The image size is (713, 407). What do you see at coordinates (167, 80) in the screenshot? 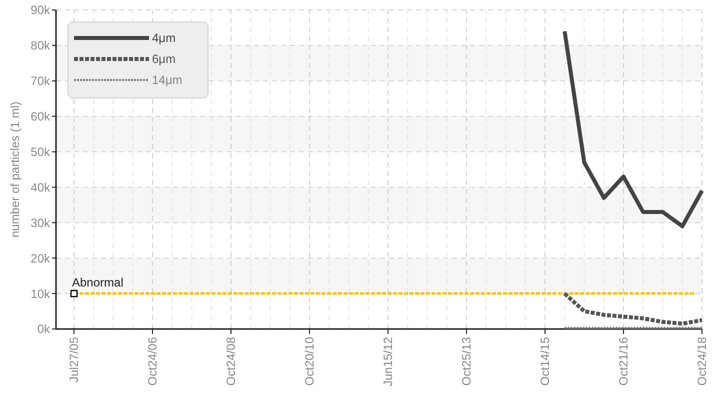
I see `text: 14μm` at bounding box center [167, 80].